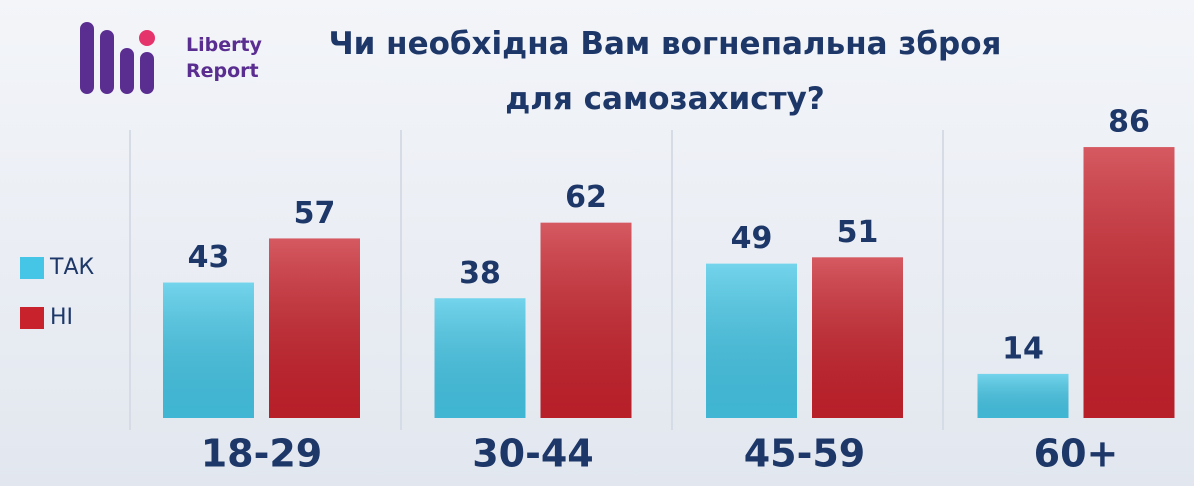 The width and height of the screenshot is (1194, 486). Describe the element at coordinates (71, 267) in the screenshot. I see `legend-label: ТАК` at that location.